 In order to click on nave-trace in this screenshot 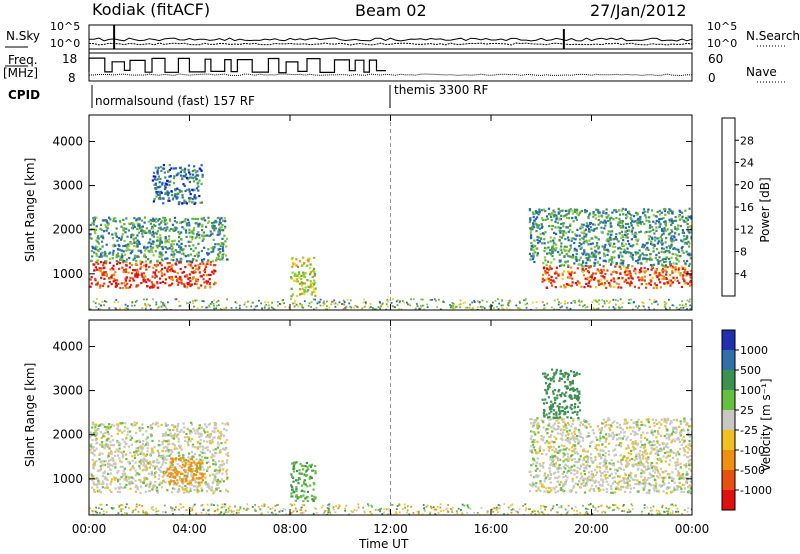, I will do `click(390, 75)`.